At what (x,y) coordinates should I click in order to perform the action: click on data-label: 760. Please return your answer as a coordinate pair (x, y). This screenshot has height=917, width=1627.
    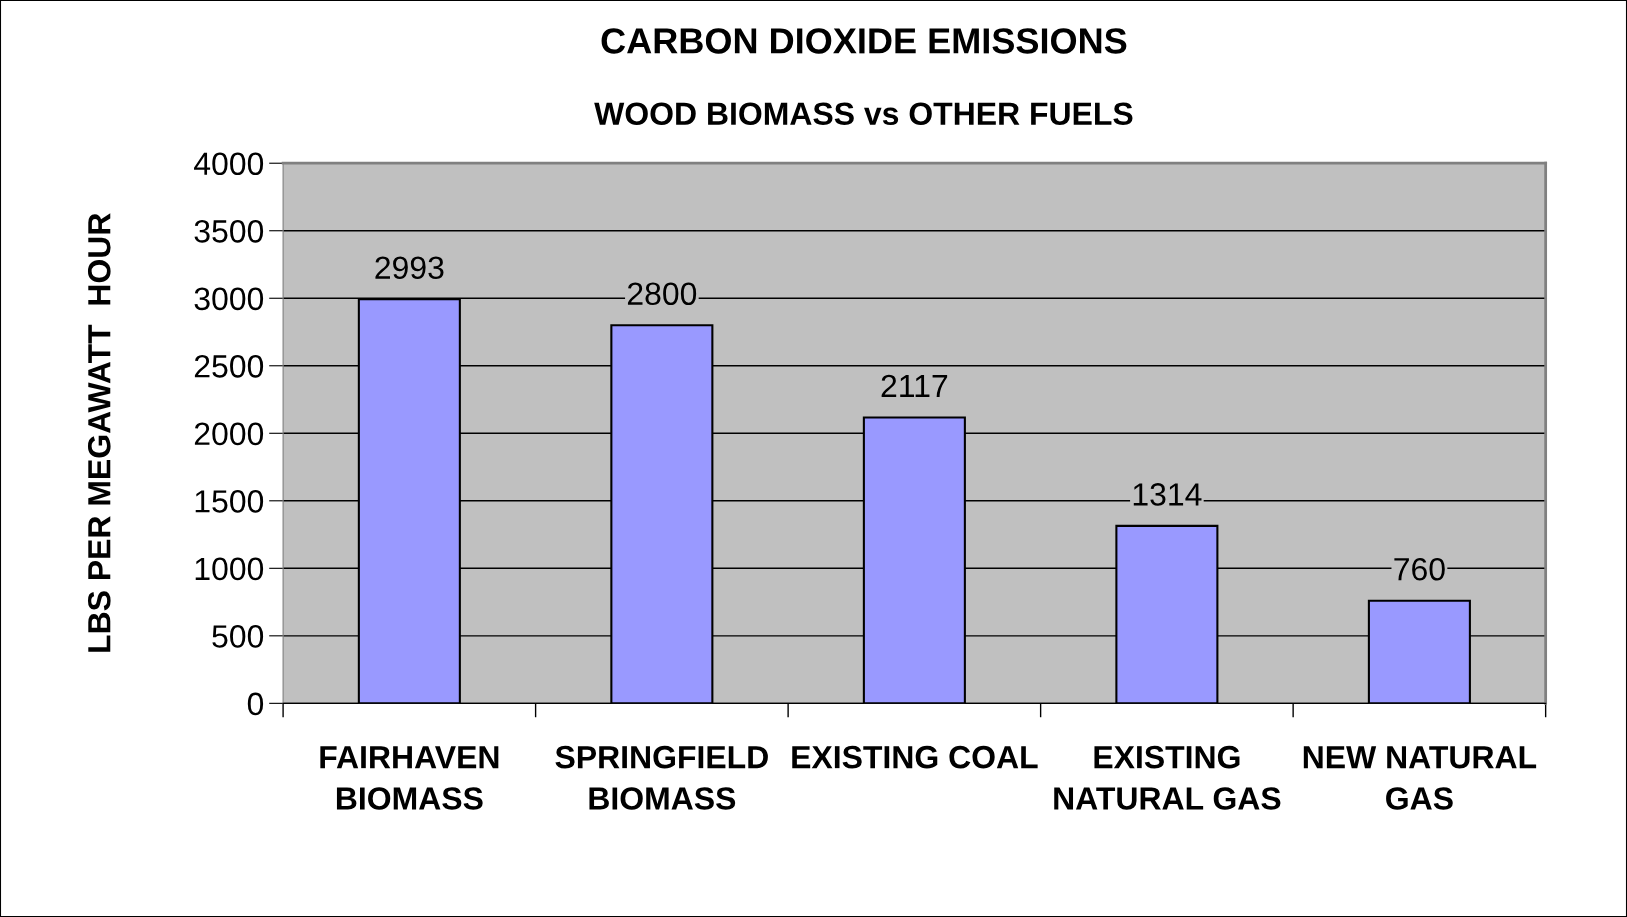
    Looking at the image, I should click on (1419, 569).